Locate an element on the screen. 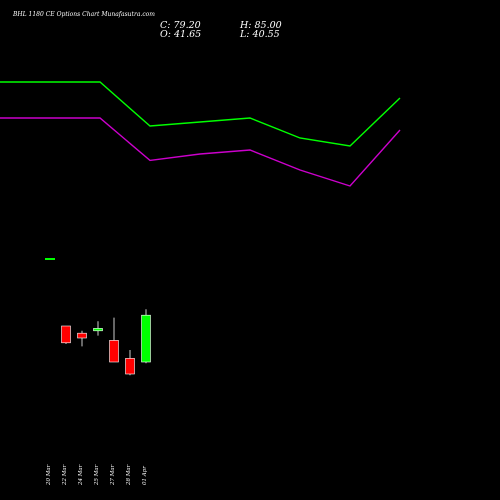 The height and width of the screenshot is (500, 500). x-tick-label: 28 Mar is located at coordinates (129, 475).